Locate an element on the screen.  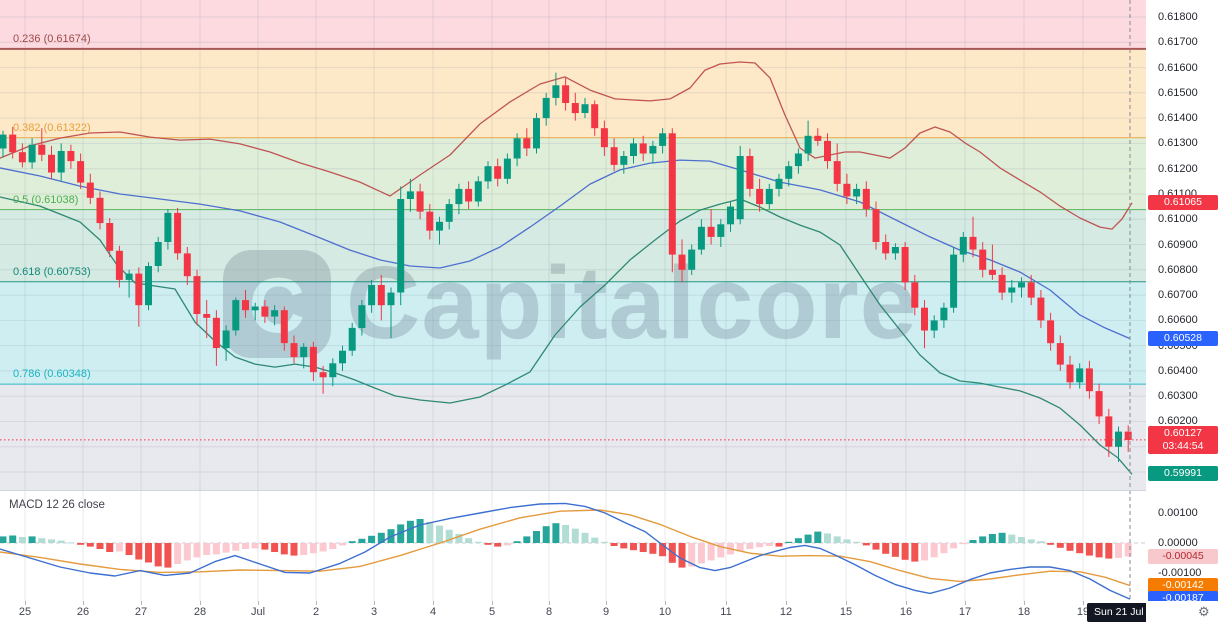
time-label: 5 is located at coordinates (492, 612).